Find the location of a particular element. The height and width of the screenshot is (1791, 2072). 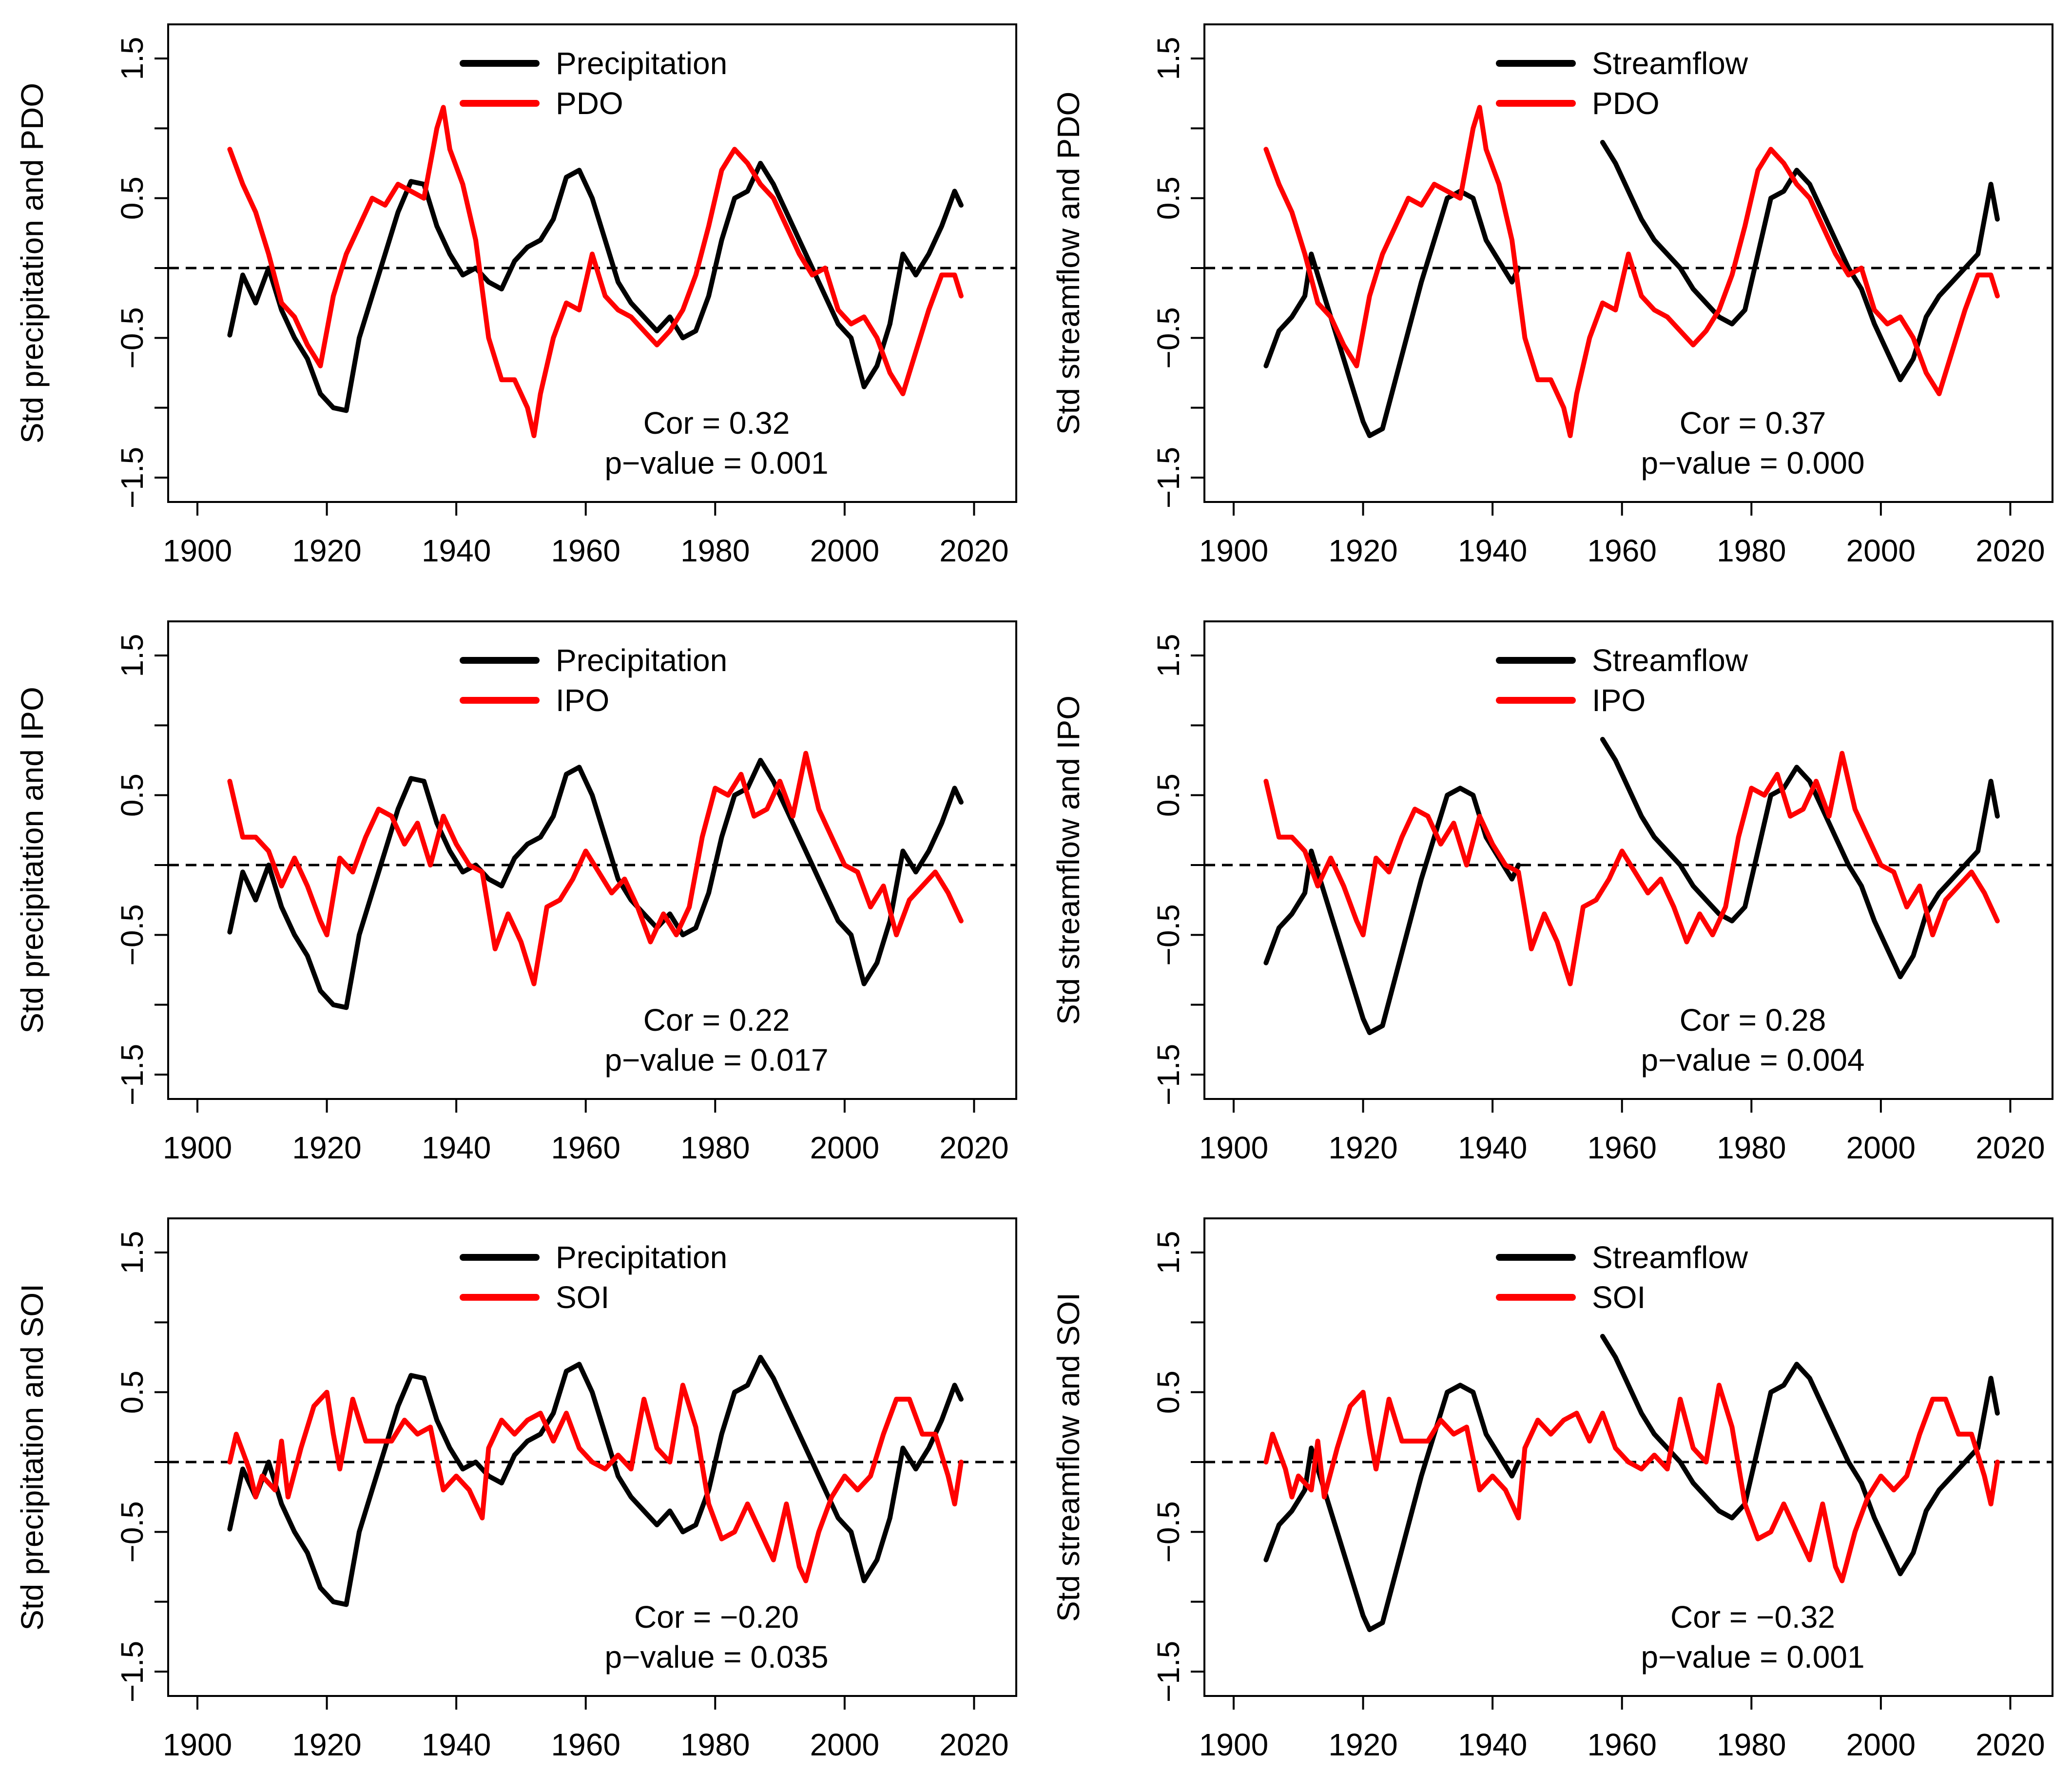

p-value-label: p−value = 0.004 is located at coordinates (1752, 1060).